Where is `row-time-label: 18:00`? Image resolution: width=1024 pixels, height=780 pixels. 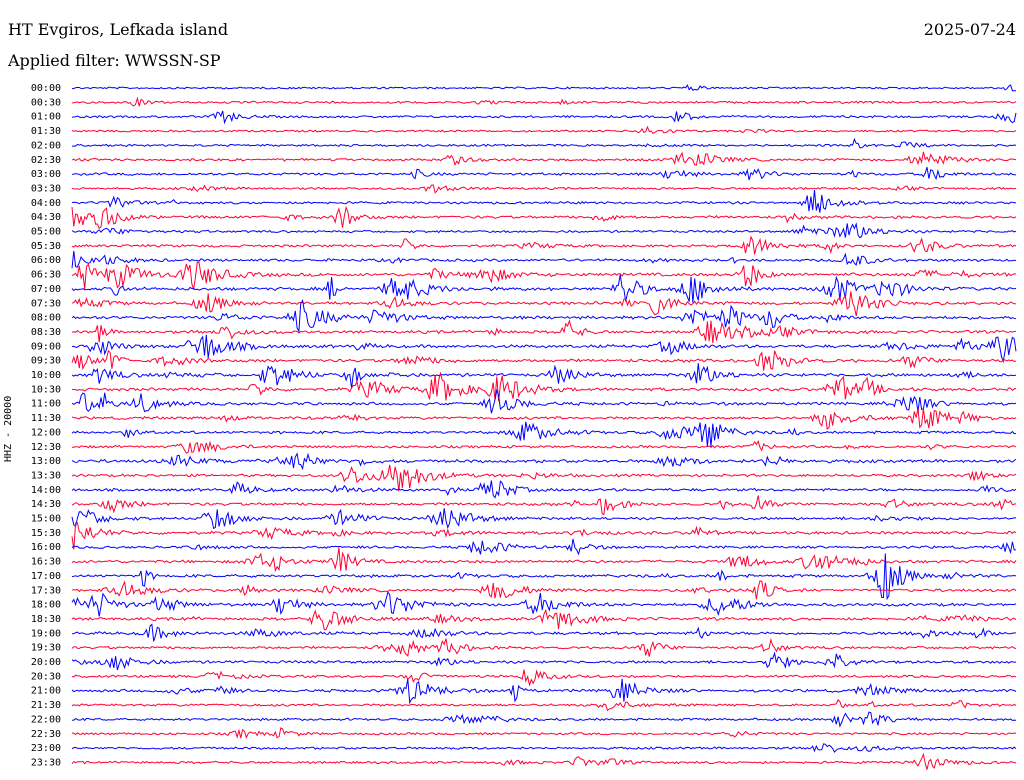
row-time-label: 18:00 is located at coordinates (46, 605).